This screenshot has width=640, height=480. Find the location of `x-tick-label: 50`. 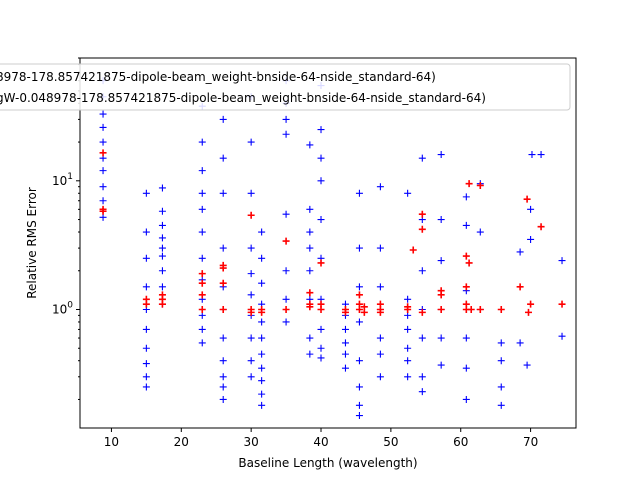

x-tick-label: 50 is located at coordinates (390, 442).